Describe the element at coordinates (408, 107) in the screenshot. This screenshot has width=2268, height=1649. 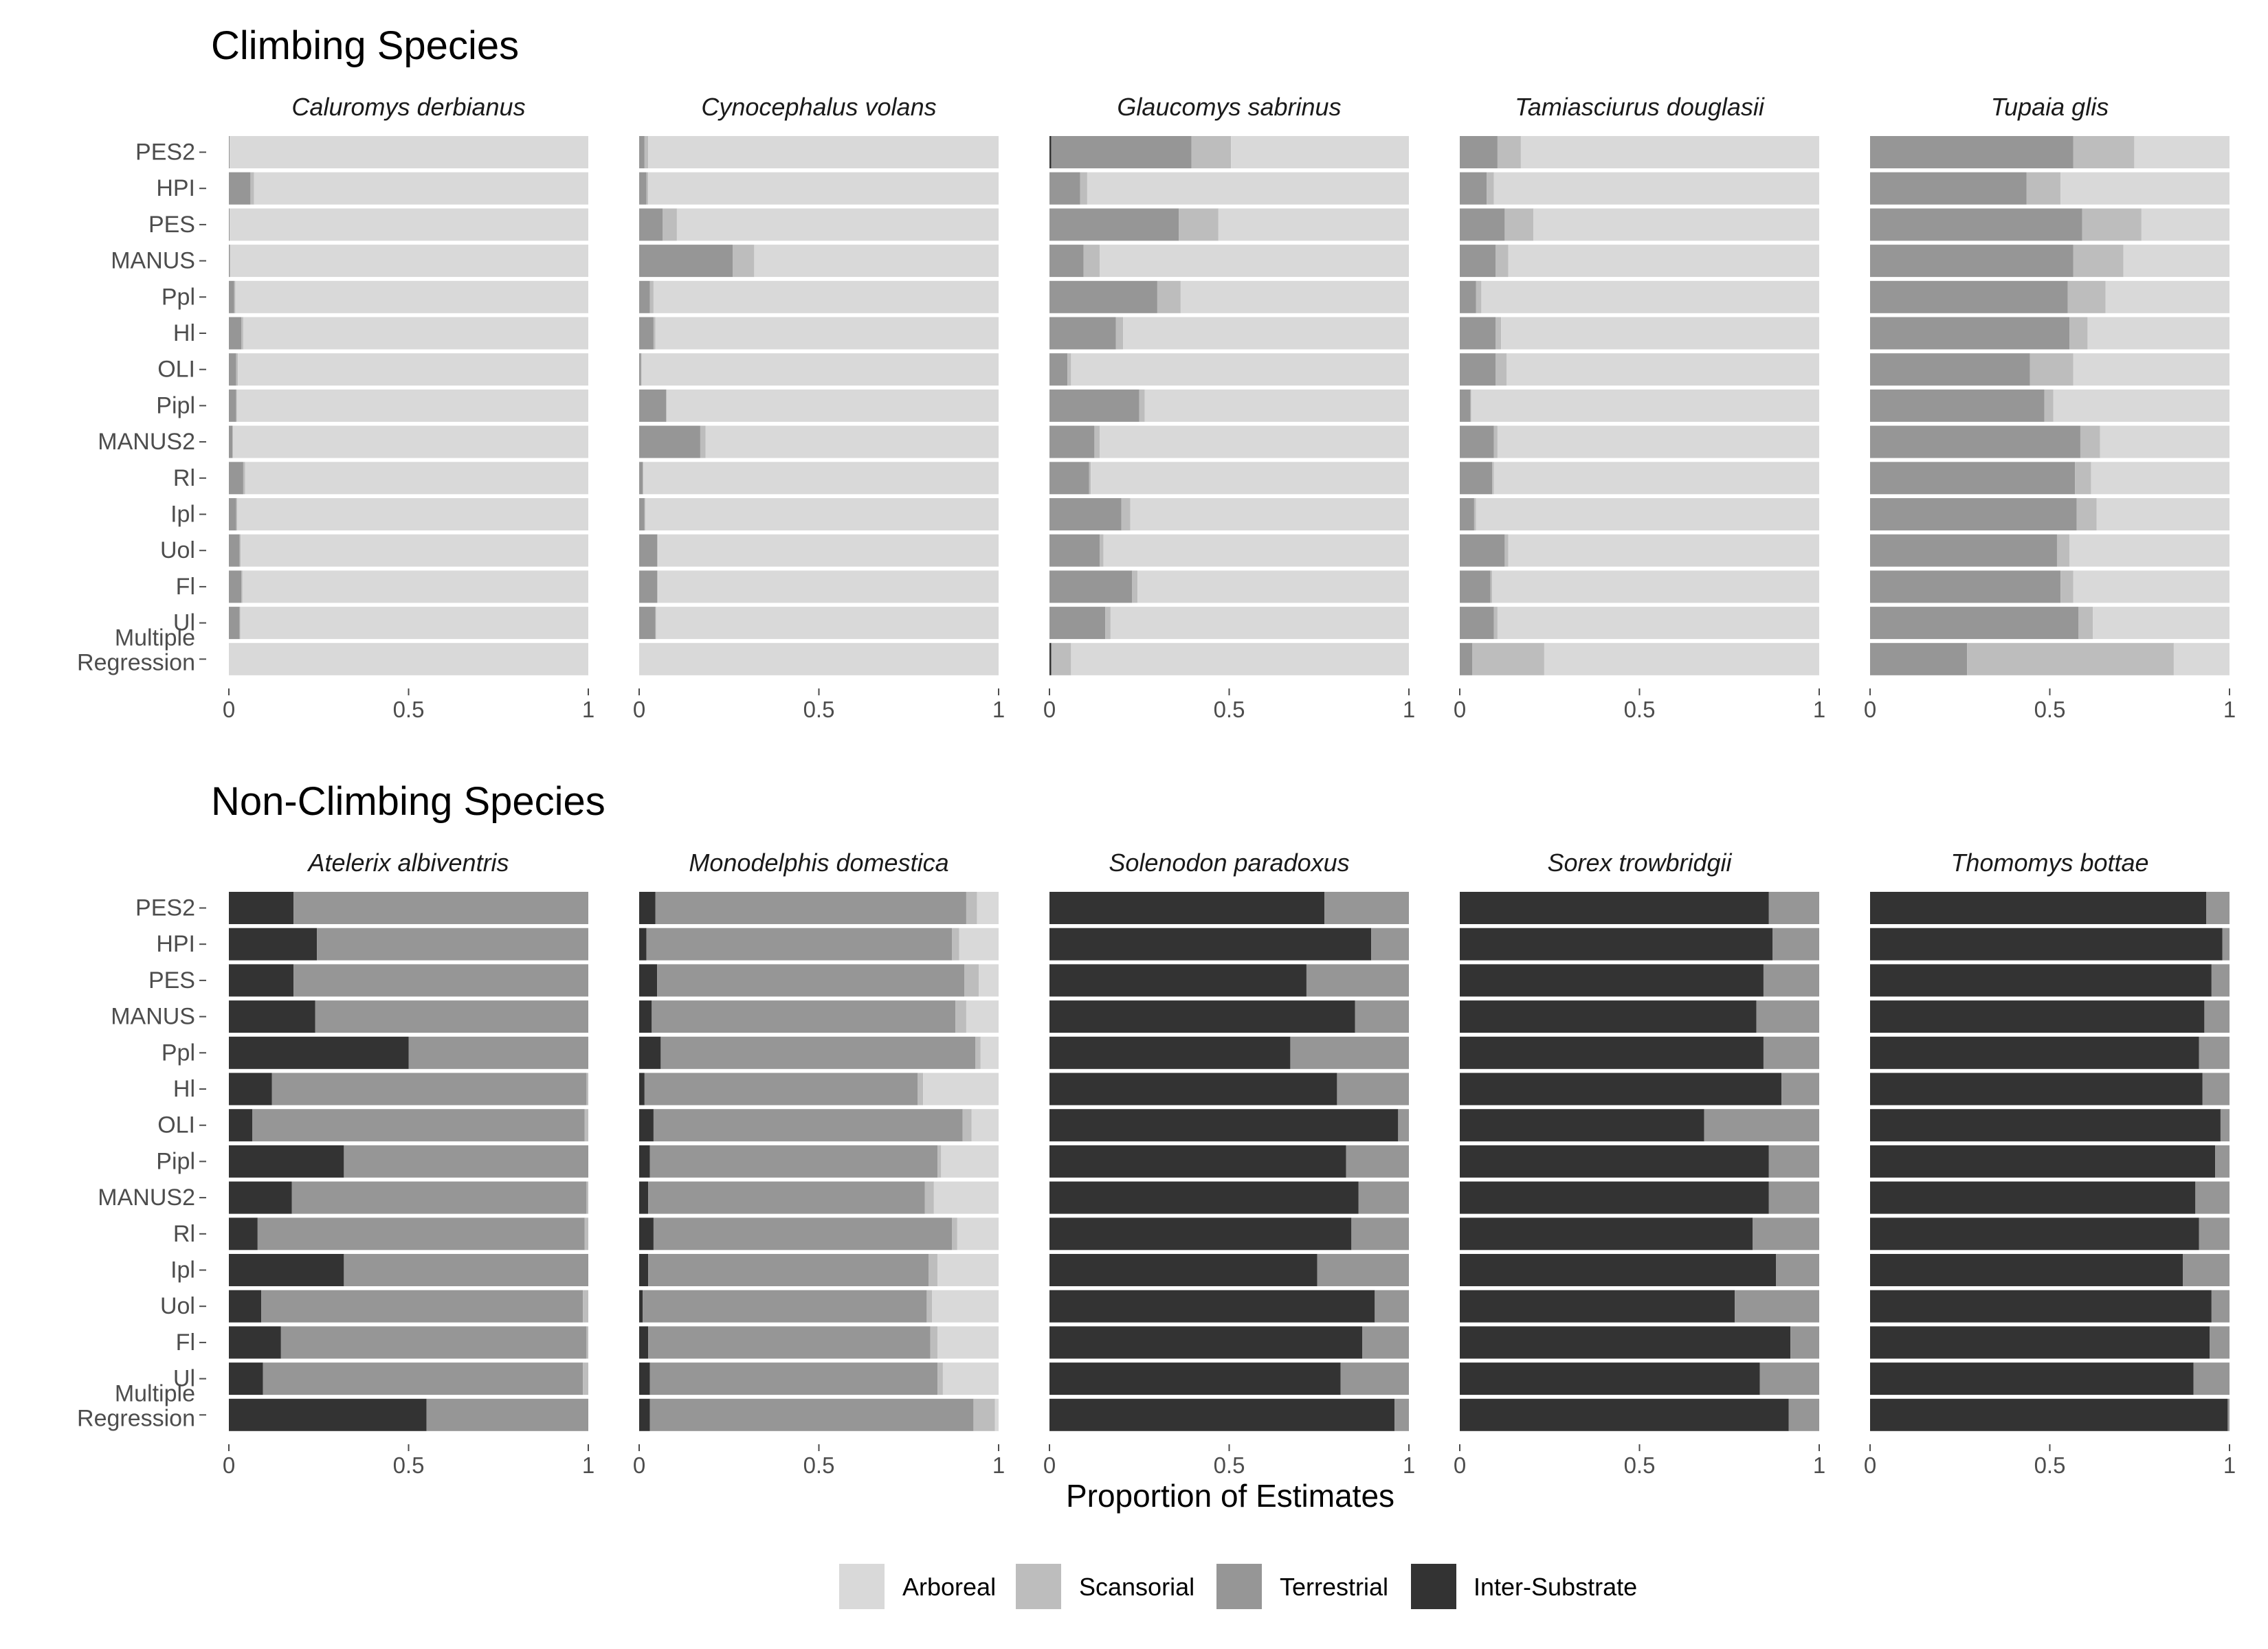
I see `facet-title: Caluromys derbianus` at that location.